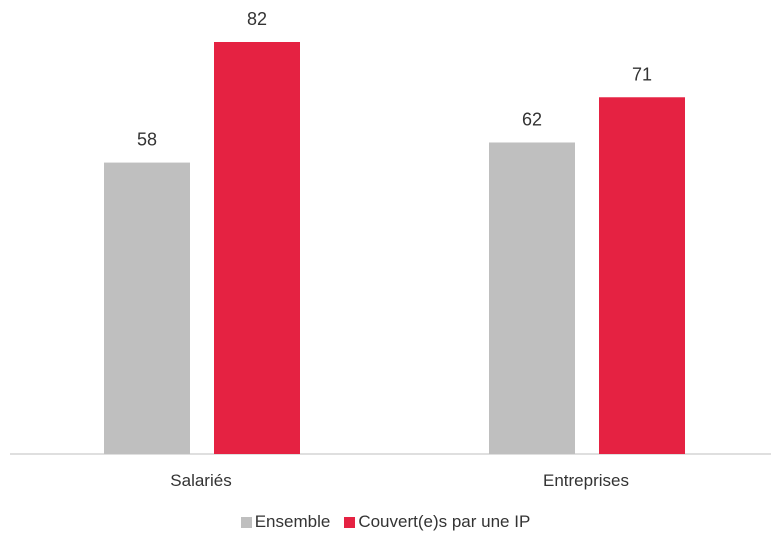  Describe the element at coordinates (586, 480) in the screenshot. I see `category-label-1: Entreprises` at that location.